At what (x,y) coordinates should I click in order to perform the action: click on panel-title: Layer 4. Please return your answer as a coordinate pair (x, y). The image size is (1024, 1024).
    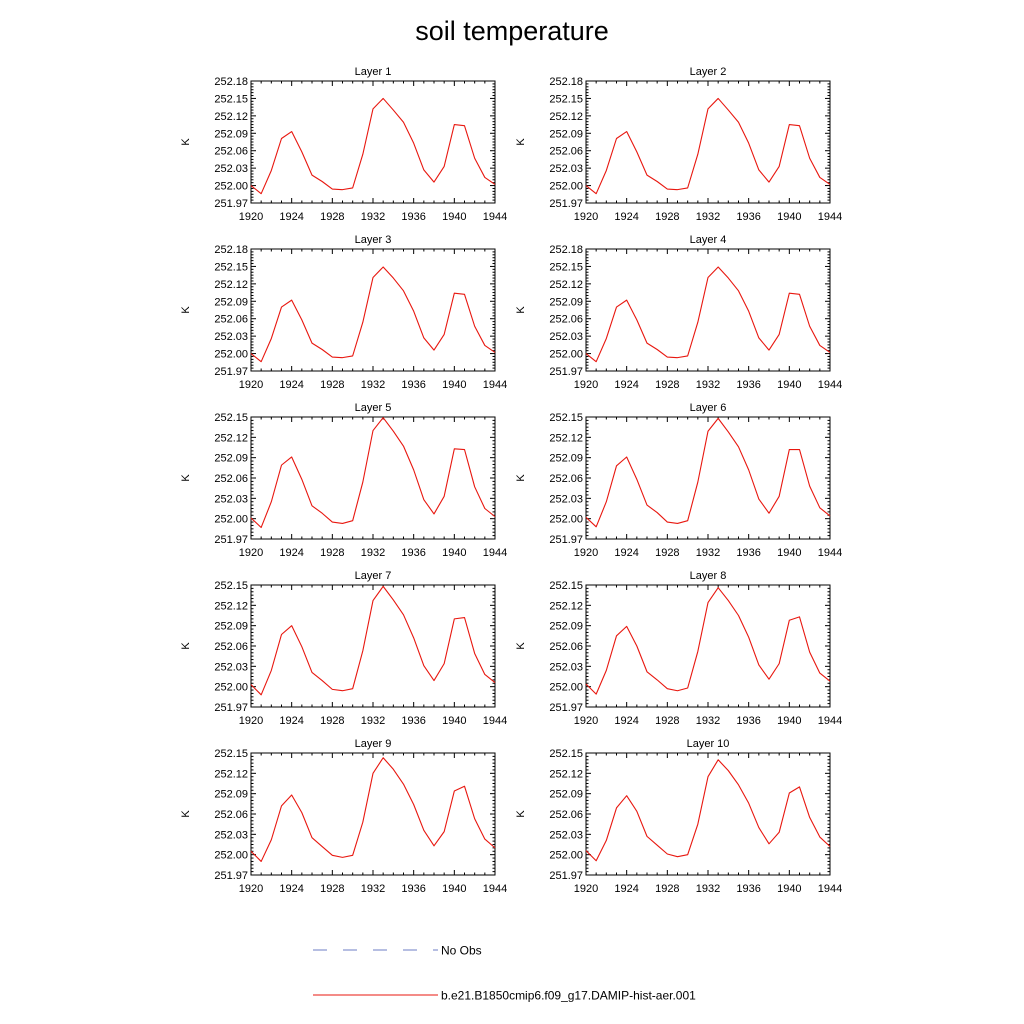
    Looking at the image, I should click on (708, 240).